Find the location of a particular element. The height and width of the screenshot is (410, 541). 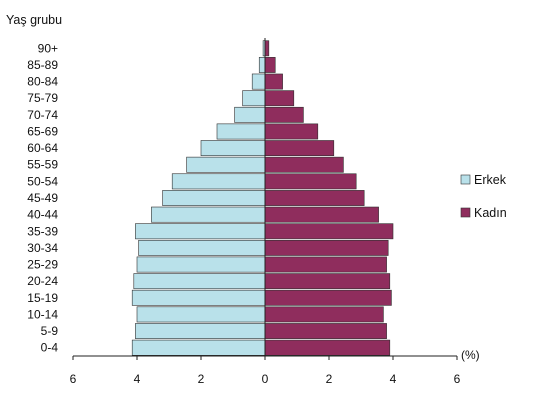

category-label-30-34: 30-34 is located at coordinates (42, 248).